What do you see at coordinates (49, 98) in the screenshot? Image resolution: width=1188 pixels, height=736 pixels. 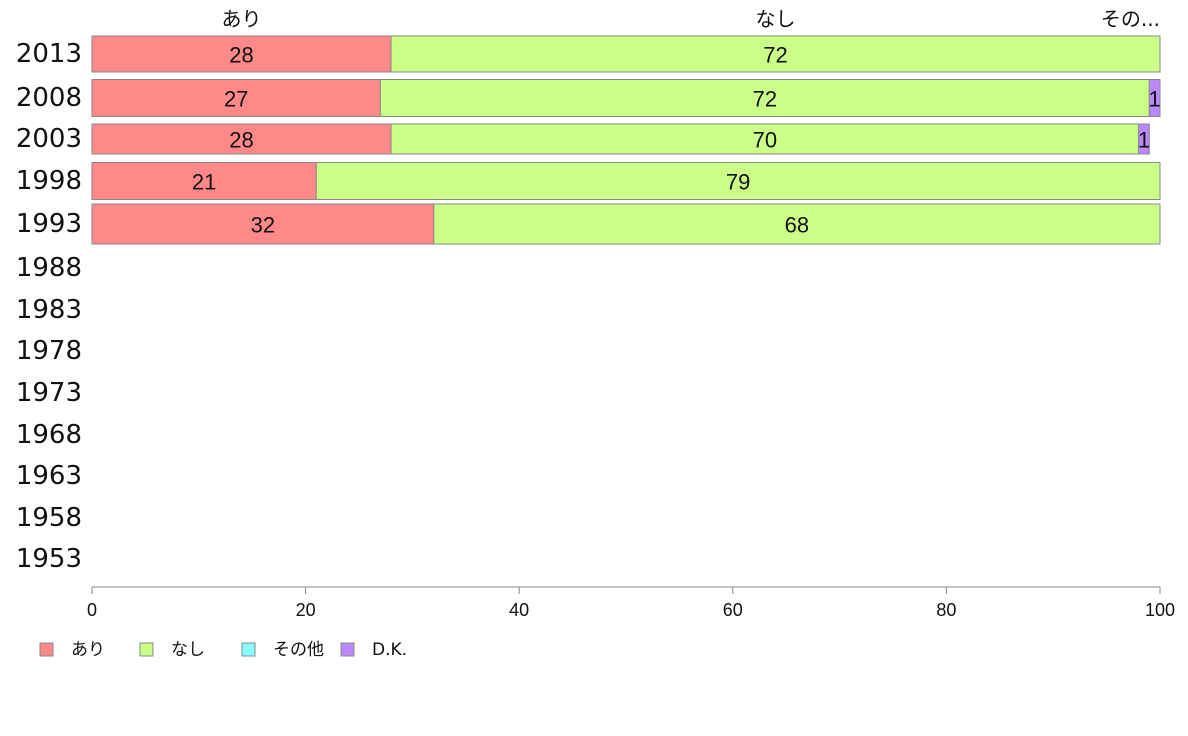 I see `y-tick-label: 2008` at bounding box center [49, 98].